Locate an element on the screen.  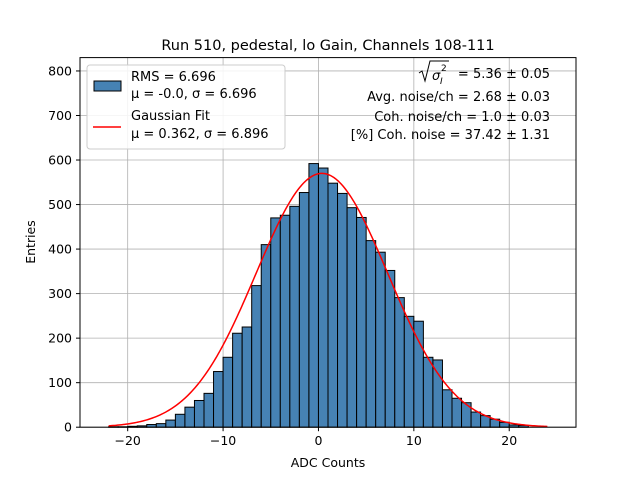
y-tick-label: 500 is located at coordinates (60, 204).